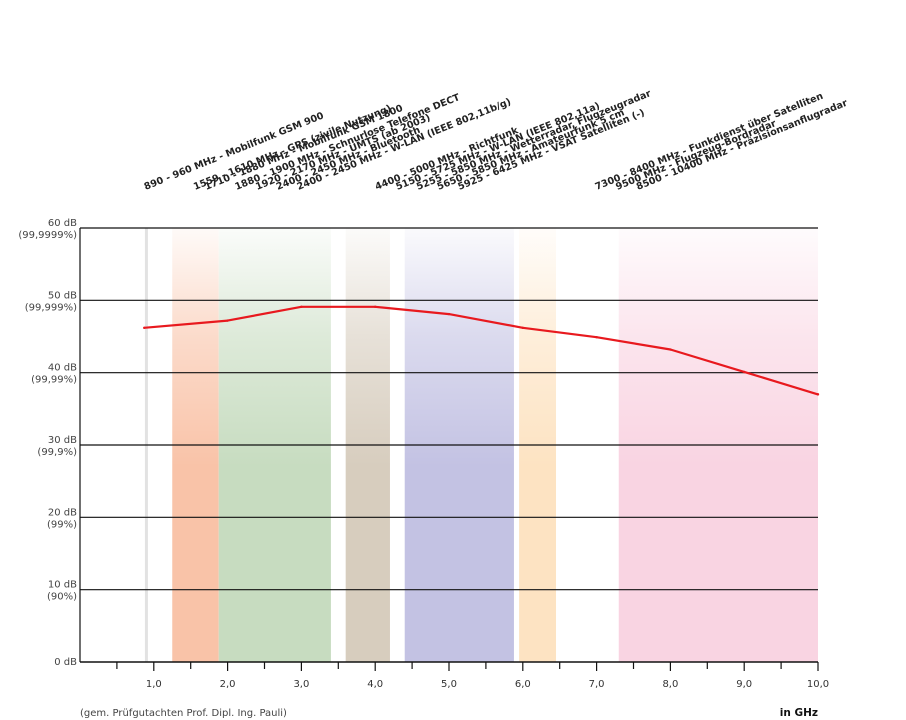  What do you see at coordinates (65, 662) in the screenshot?
I see `y-tick-label-0: 0 dB` at bounding box center [65, 662].